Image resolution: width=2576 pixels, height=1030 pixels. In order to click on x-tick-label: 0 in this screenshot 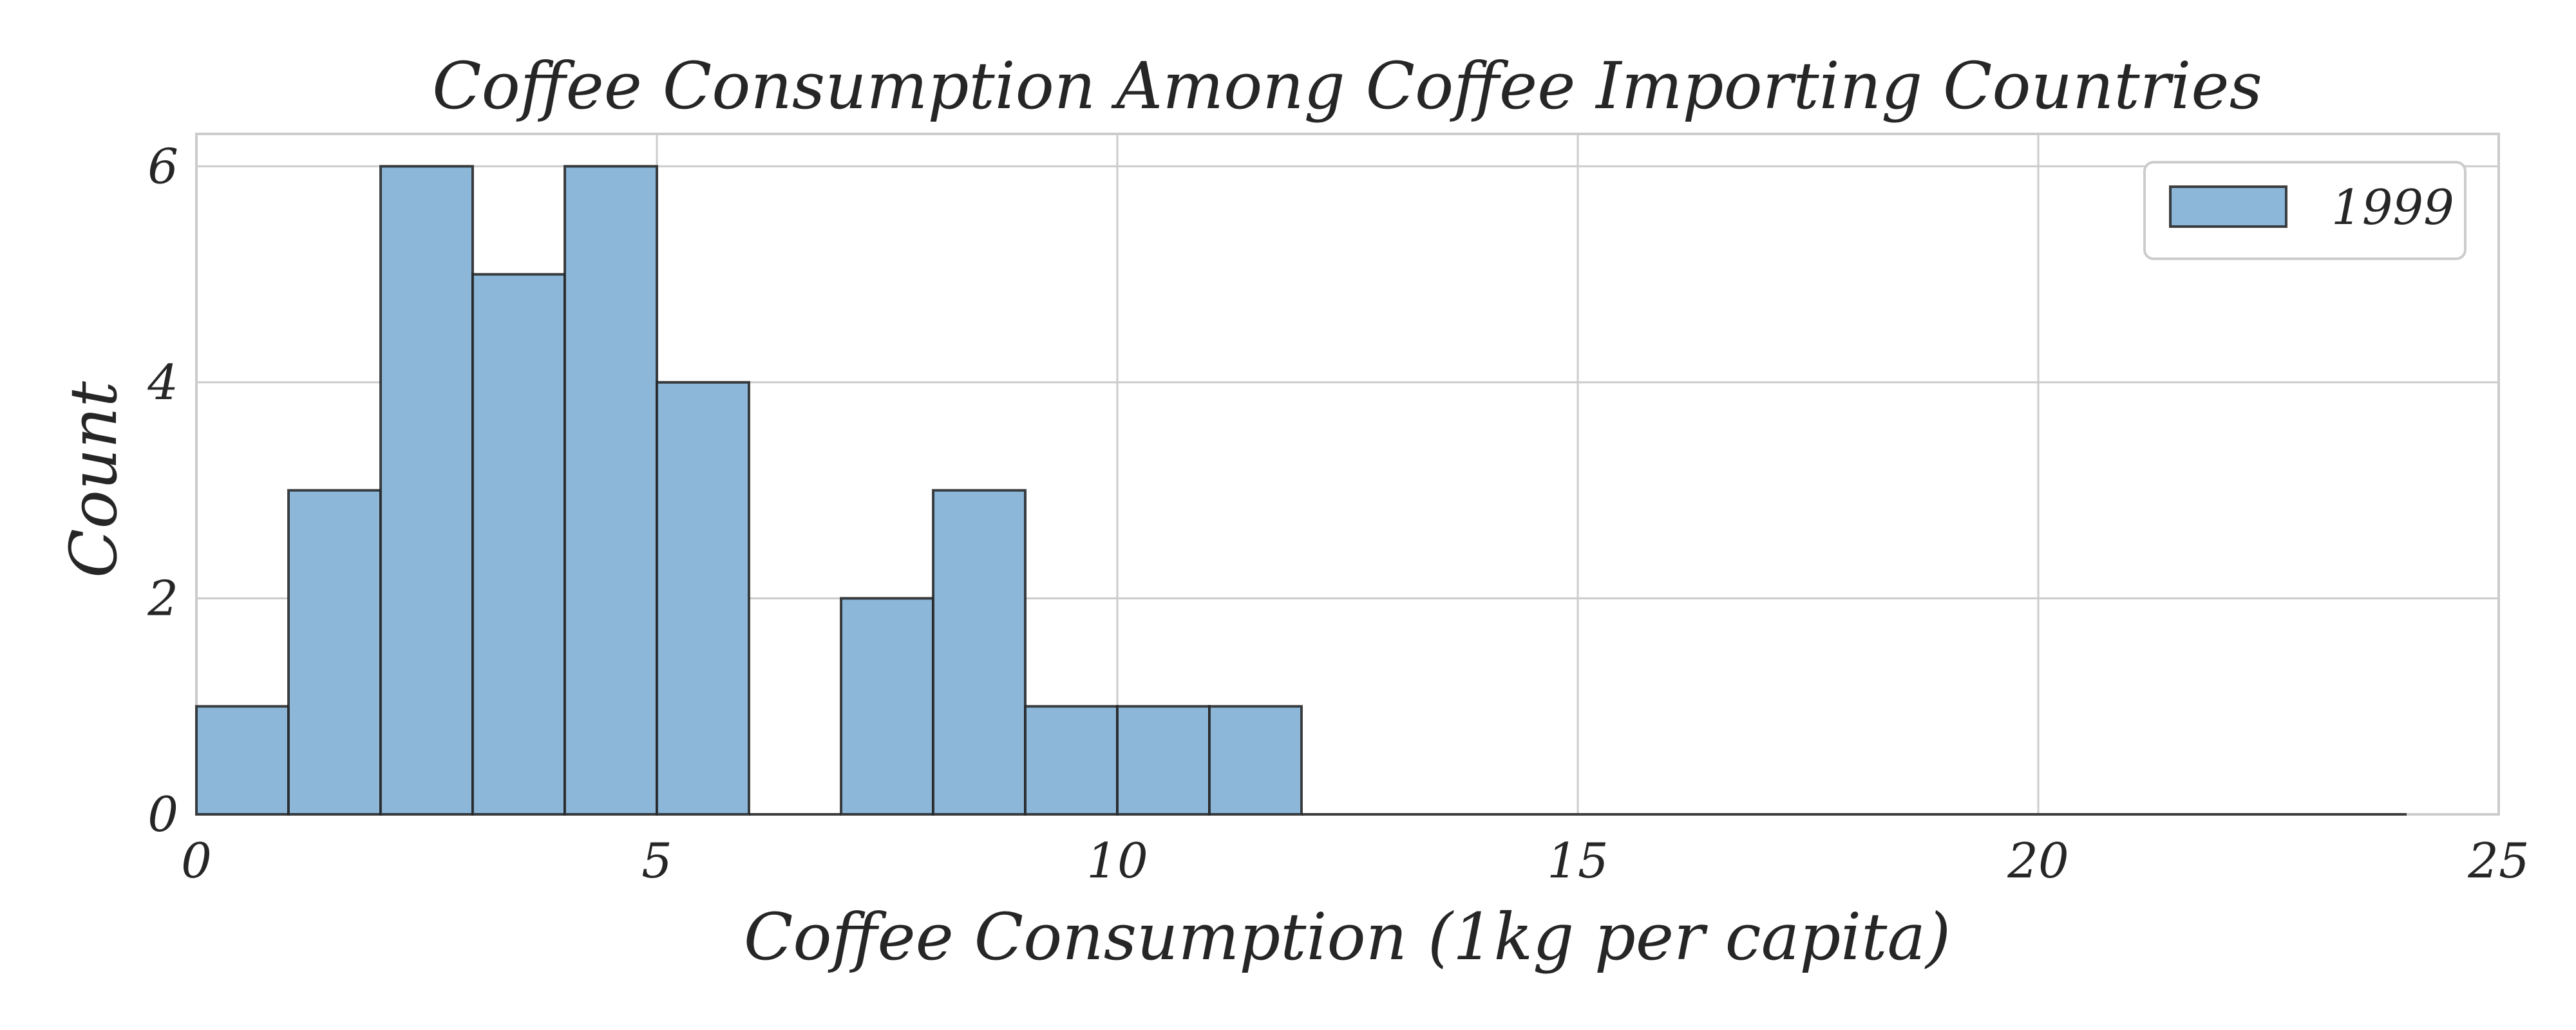, I will do `click(197, 861)`.